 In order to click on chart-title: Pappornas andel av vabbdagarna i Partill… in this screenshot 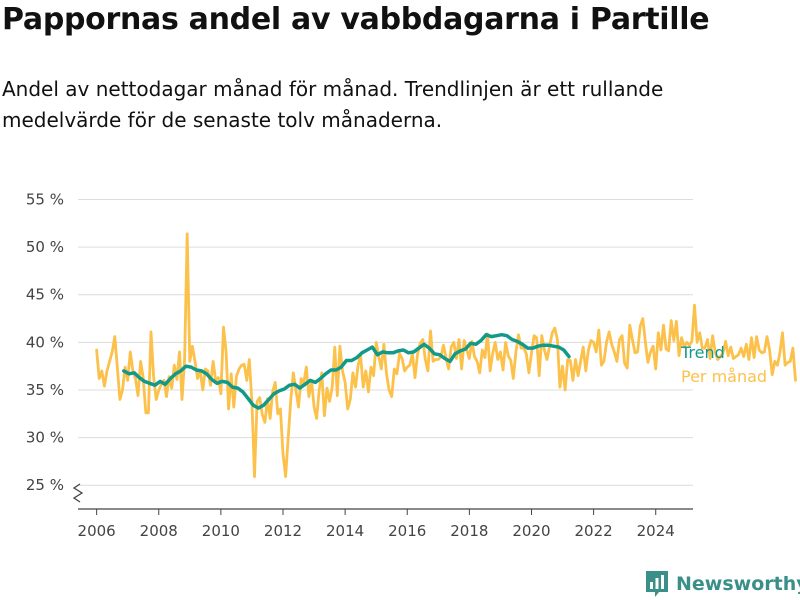, I will do `click(356, 19)`.